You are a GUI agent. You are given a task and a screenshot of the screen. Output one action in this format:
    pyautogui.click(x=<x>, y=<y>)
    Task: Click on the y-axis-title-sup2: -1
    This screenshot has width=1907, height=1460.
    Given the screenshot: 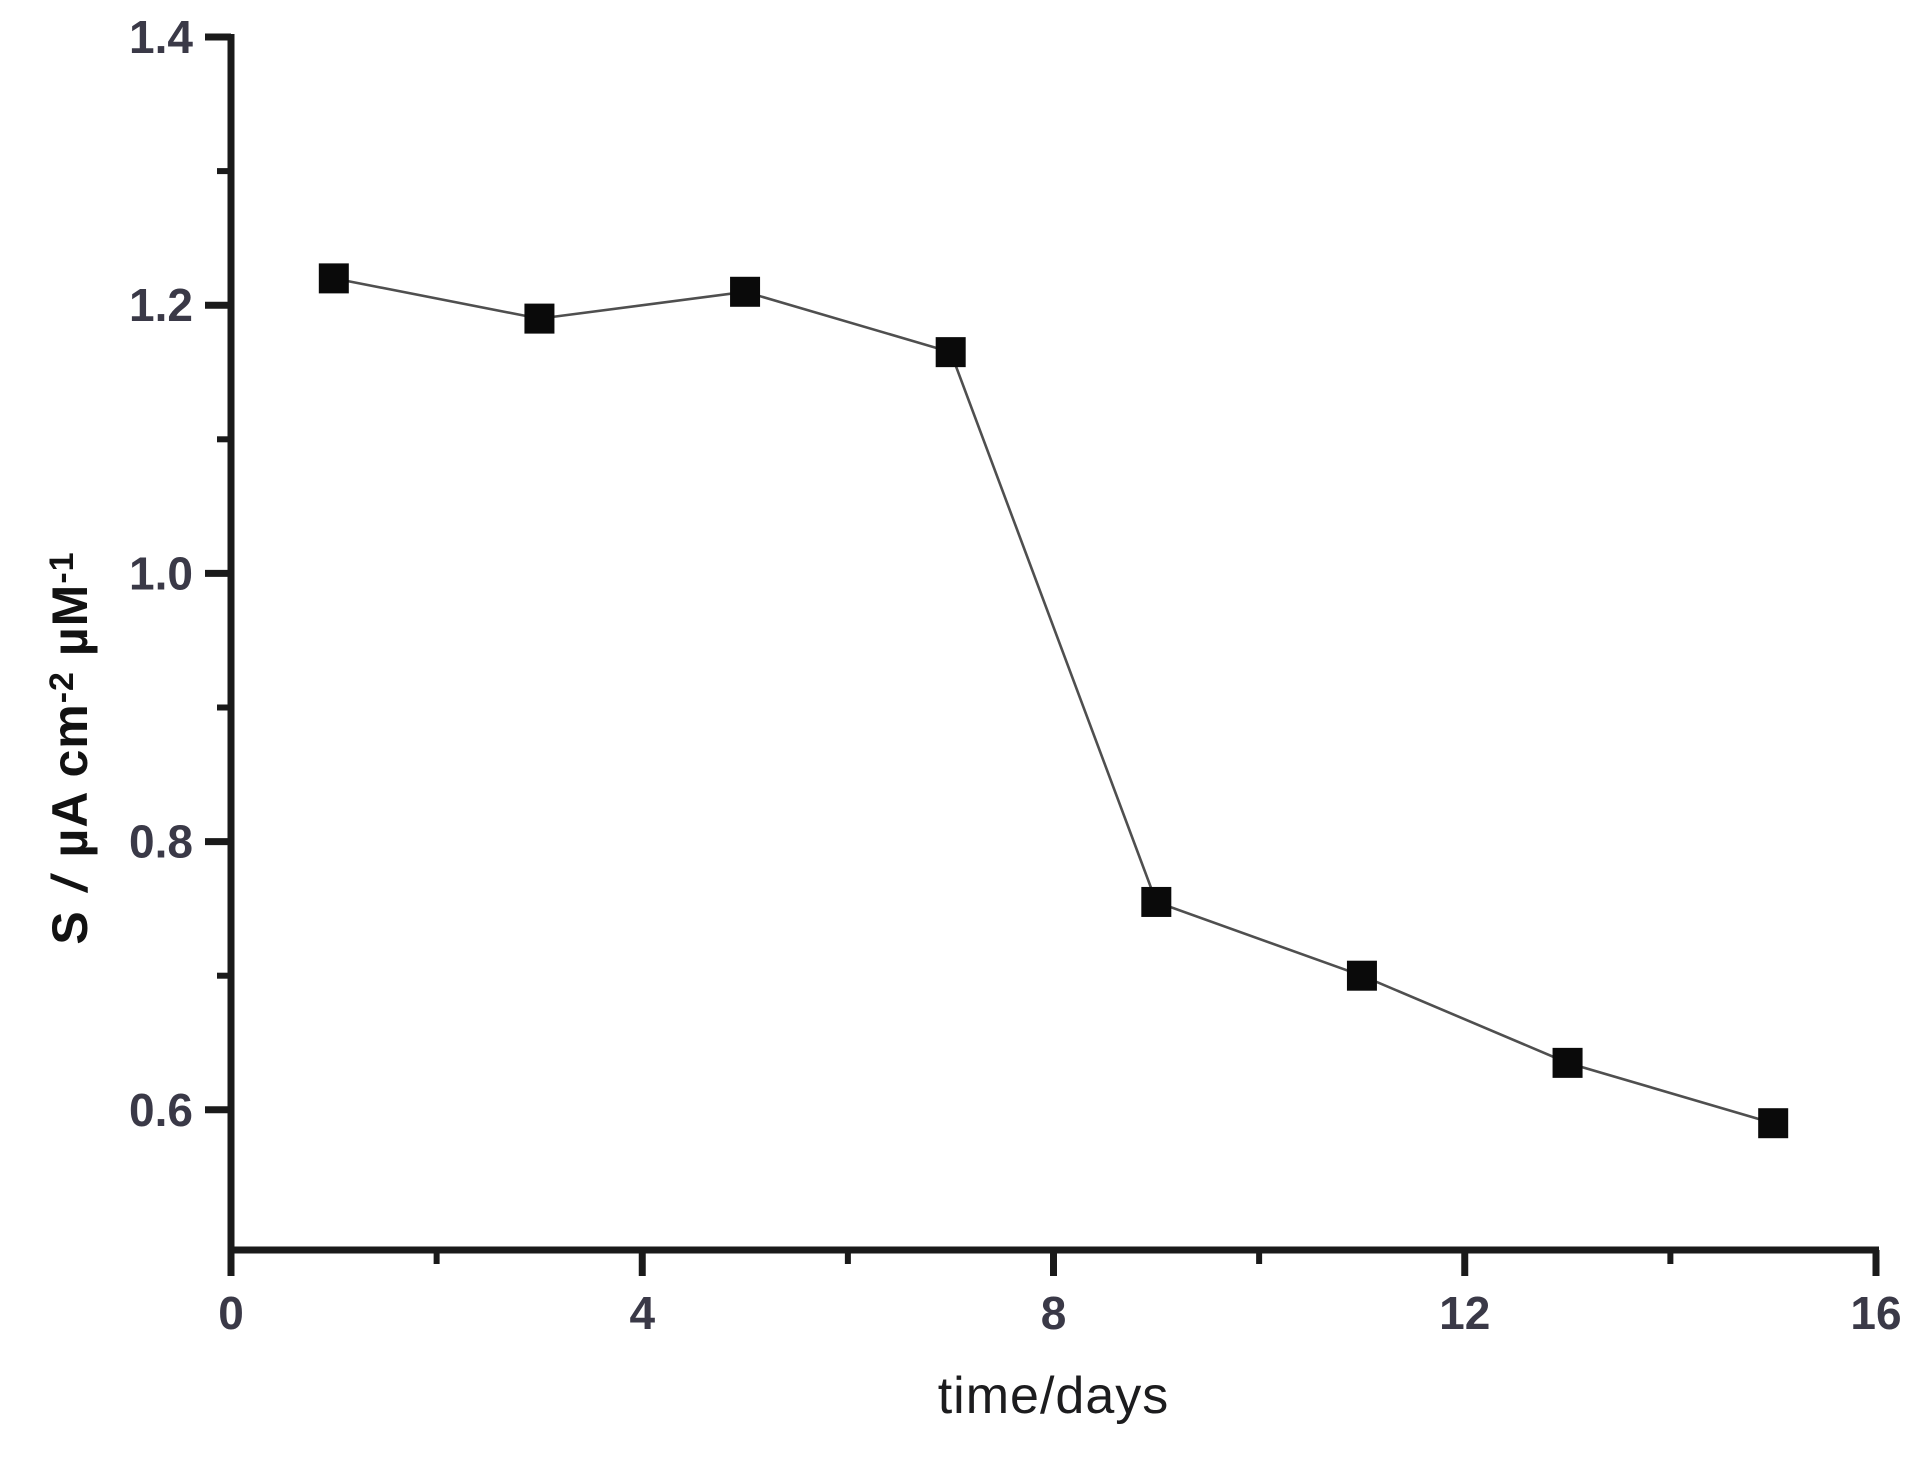 What is the action you would take?
    pyautogui.click(x=62, y=567)
    